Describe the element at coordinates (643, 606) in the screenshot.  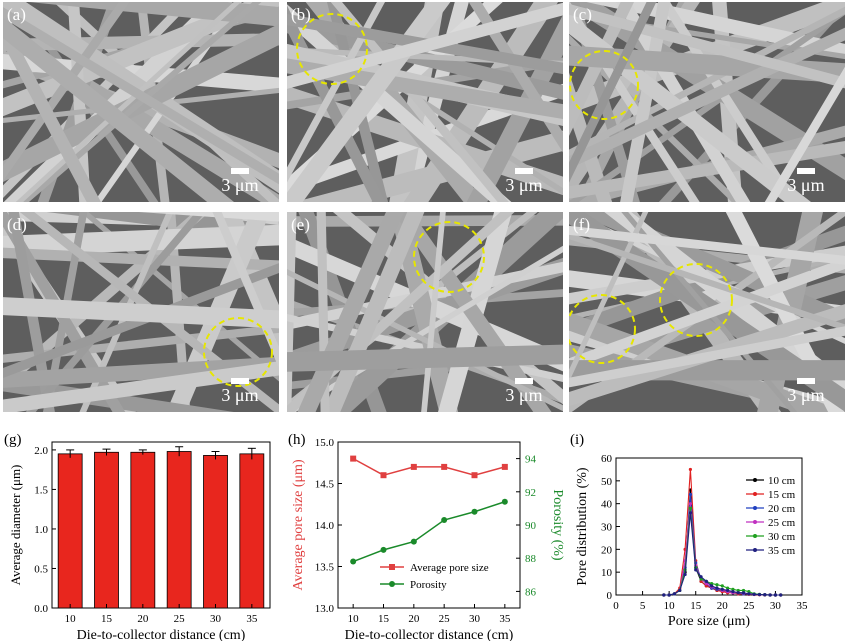
I see `x-tick-label: 5` at that location.